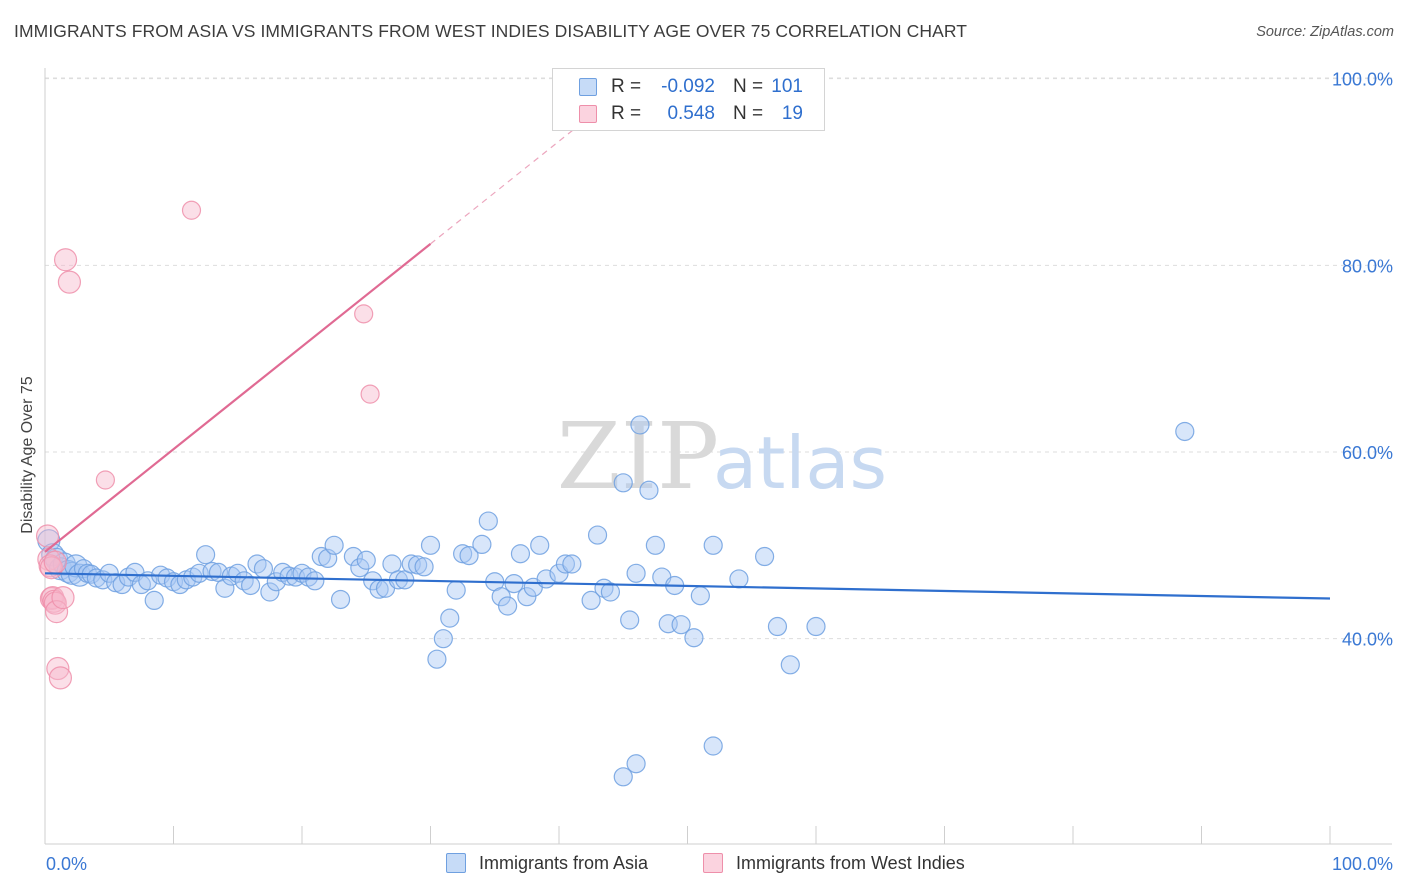 The image size is (1406, 892). I want to click on y-tick-label: 40.0%, so click(1367, 640).